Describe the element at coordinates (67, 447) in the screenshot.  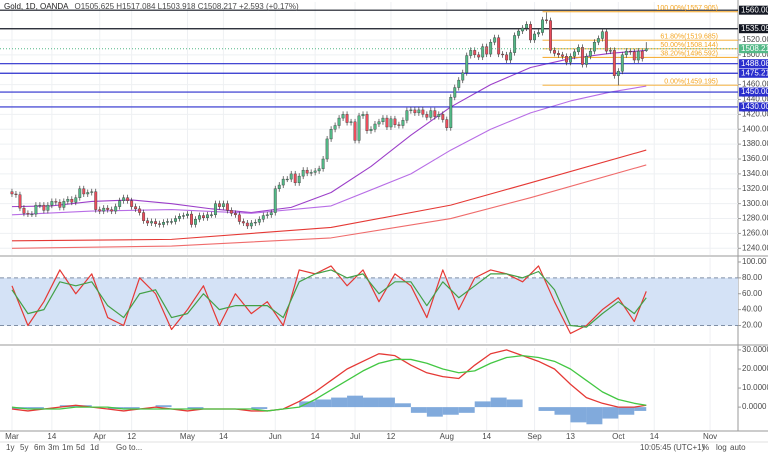
I see `range-button: 1m` at that location.